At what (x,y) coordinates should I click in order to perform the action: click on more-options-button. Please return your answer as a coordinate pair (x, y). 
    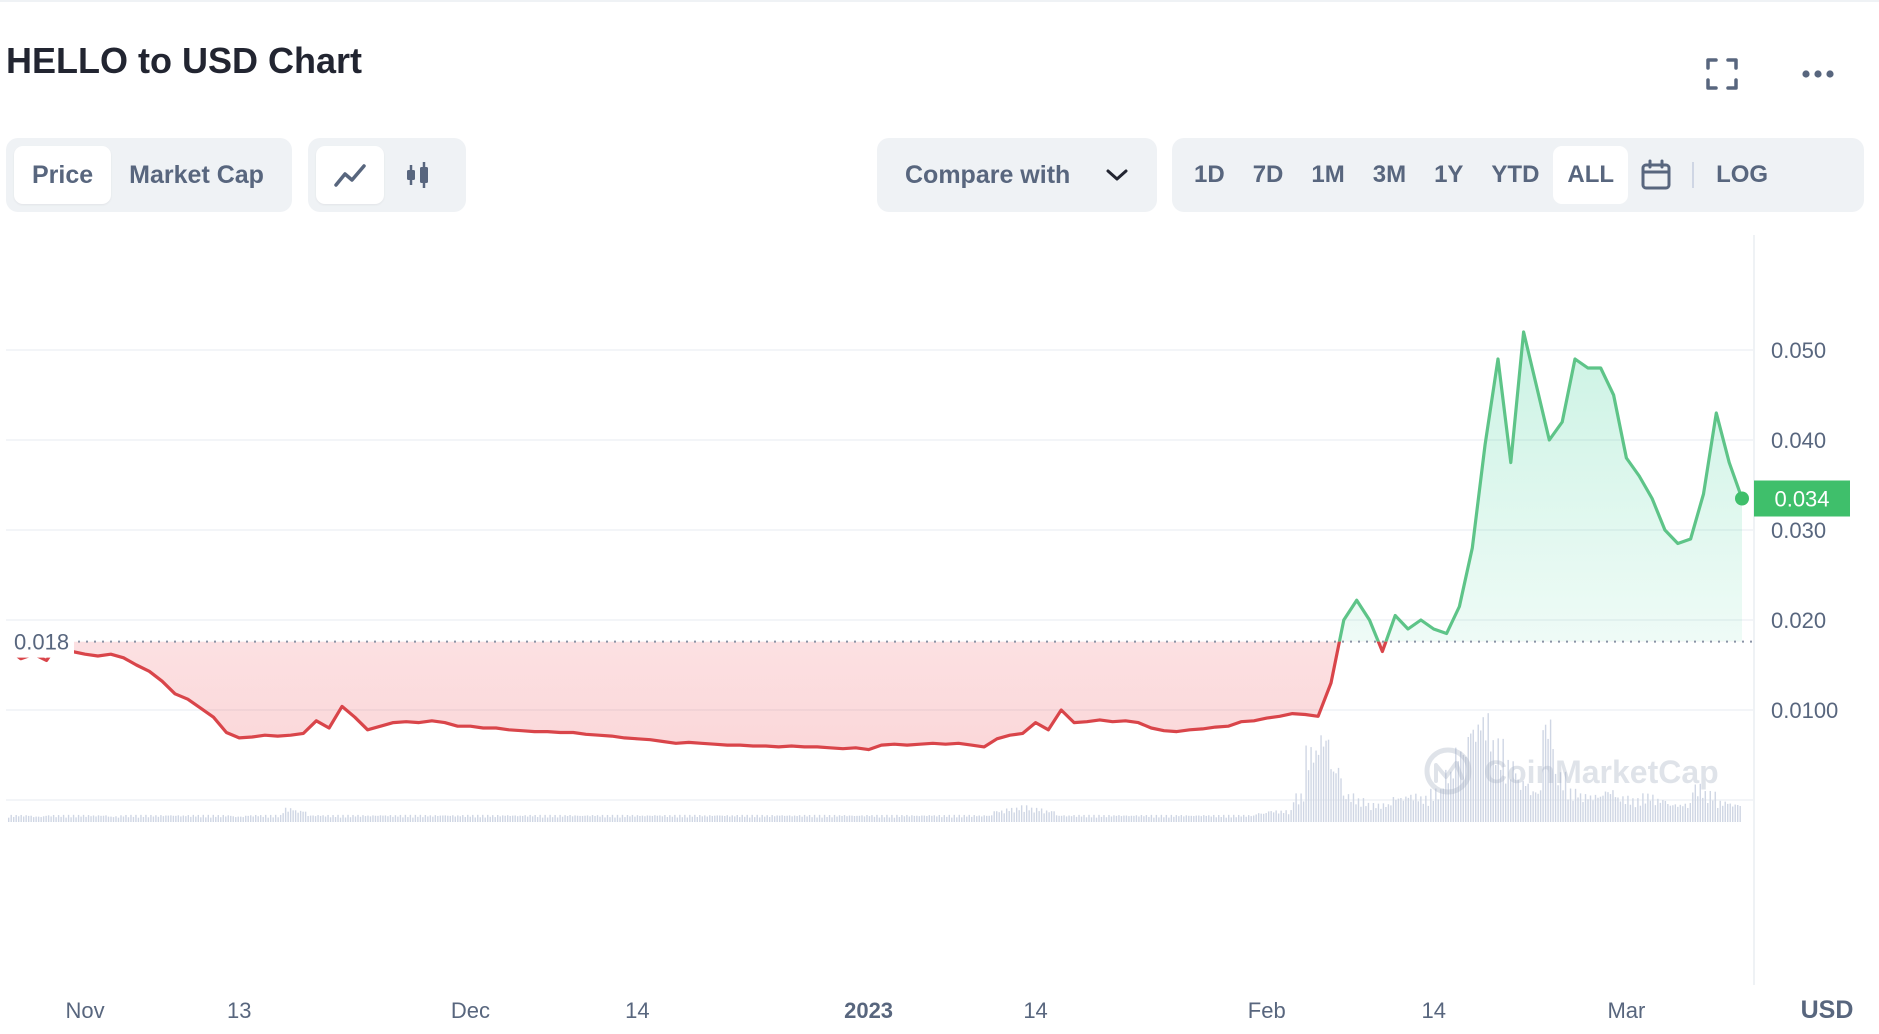
    Looking at the image, I should click on (1818, 74).